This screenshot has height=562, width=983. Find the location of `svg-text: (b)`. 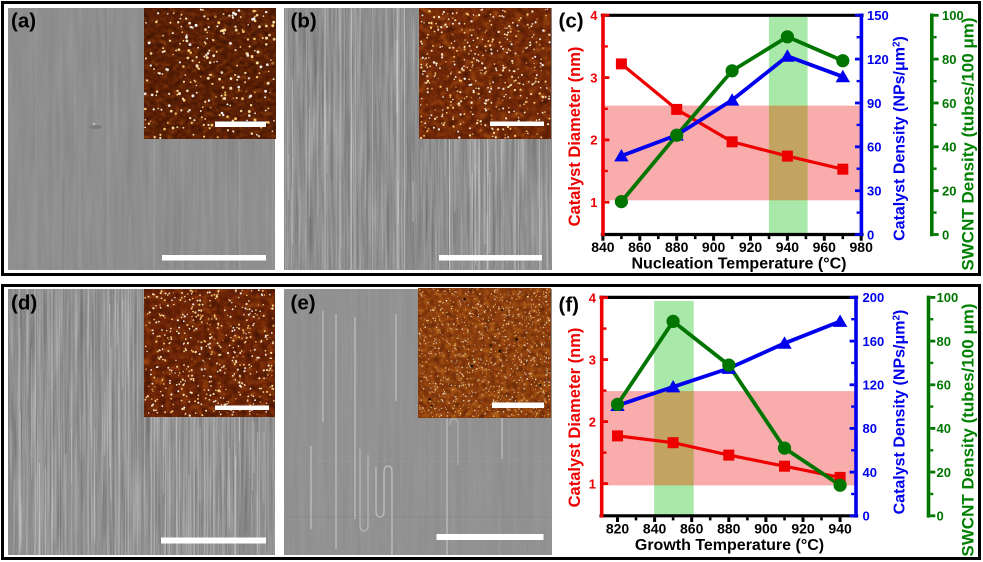

svg-text: (b) is located at coordinates (304, 21).